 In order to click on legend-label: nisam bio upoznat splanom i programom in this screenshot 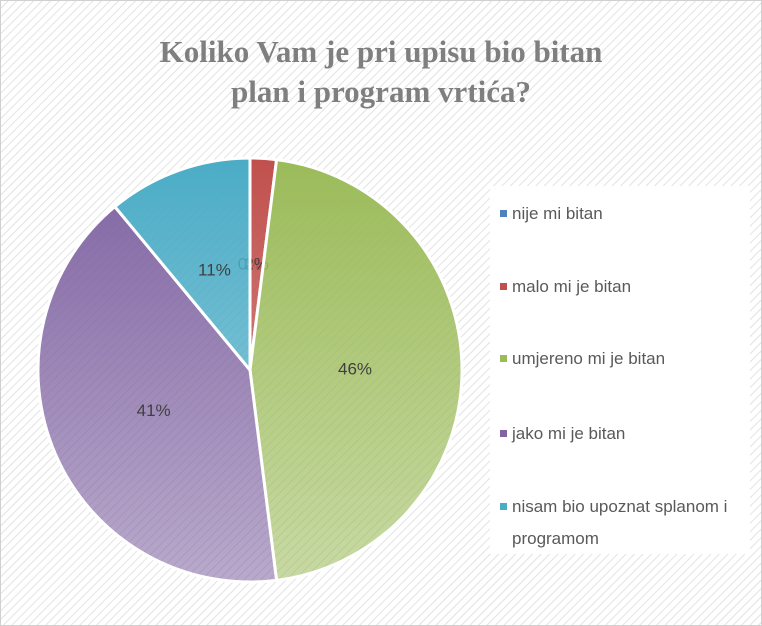, I will do `click(620, 522)`.